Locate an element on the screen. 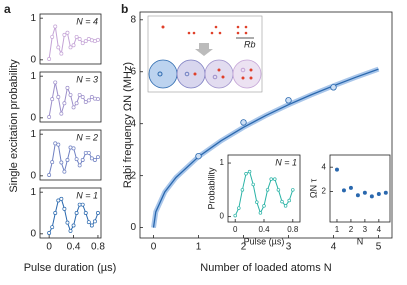 This screenshot has height=285, width=407. x-tick-label: 4 is located at coordinates (379, 229).